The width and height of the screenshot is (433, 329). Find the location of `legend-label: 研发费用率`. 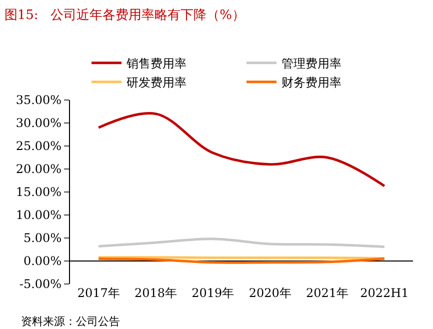

legend-label: 研发费用率 is located at coordinates (156, 83).